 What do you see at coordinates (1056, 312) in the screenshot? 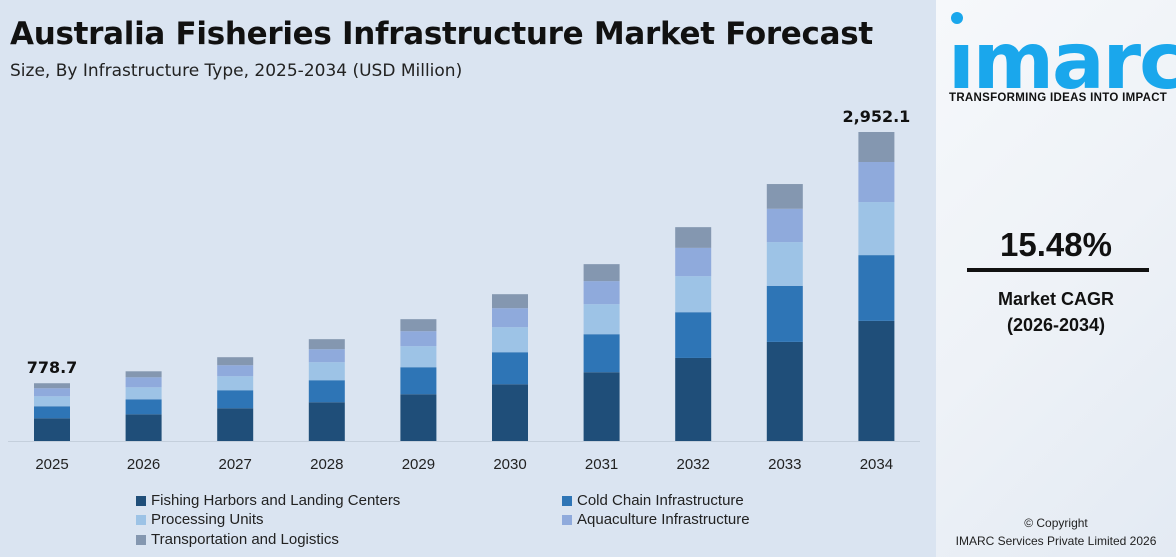
I see `cagr-label: Market CAGR (2026-2034)` at bounding box center [1056, 312].